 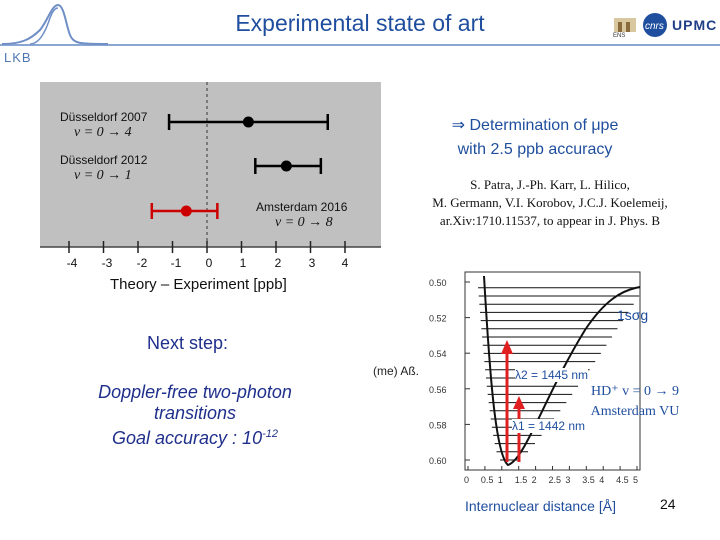 What do you see at coordinates (198, 284) in the screenshot?
I see `x-axis-label: Theory – Experiment [ppb]` at bounding box center [198, 284].